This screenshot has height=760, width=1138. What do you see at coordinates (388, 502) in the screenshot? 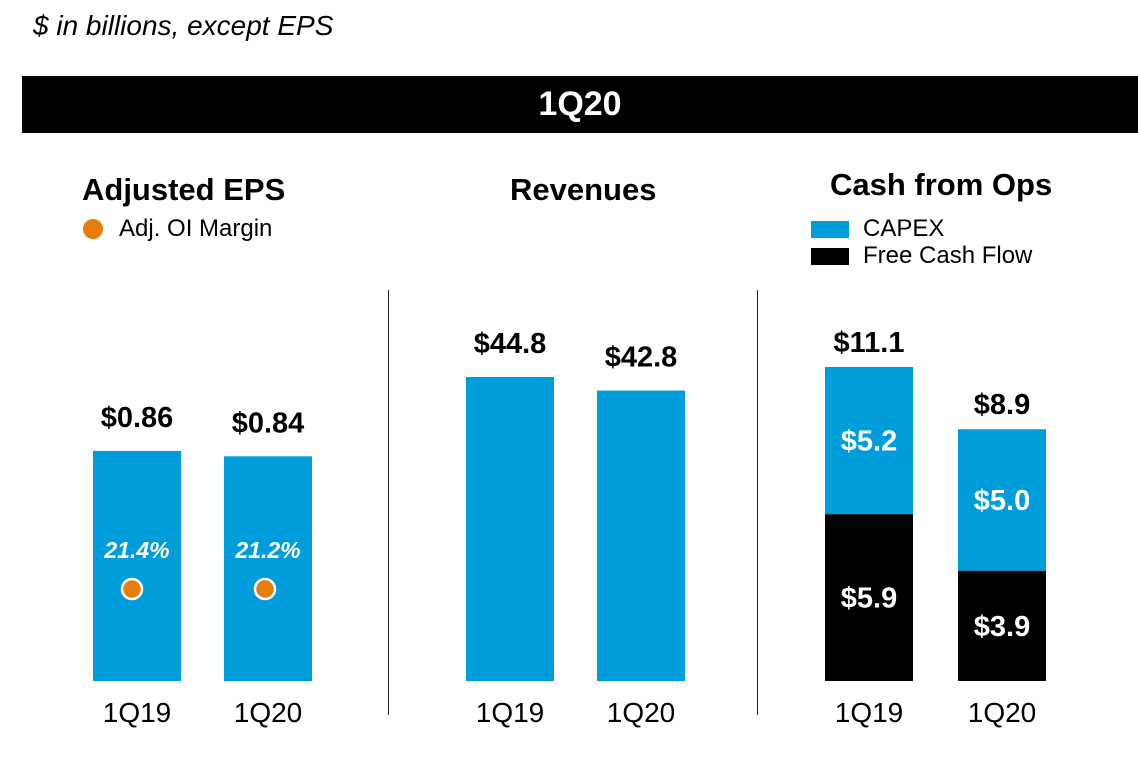
I see `divider-left` at bounding box center [388, 502].